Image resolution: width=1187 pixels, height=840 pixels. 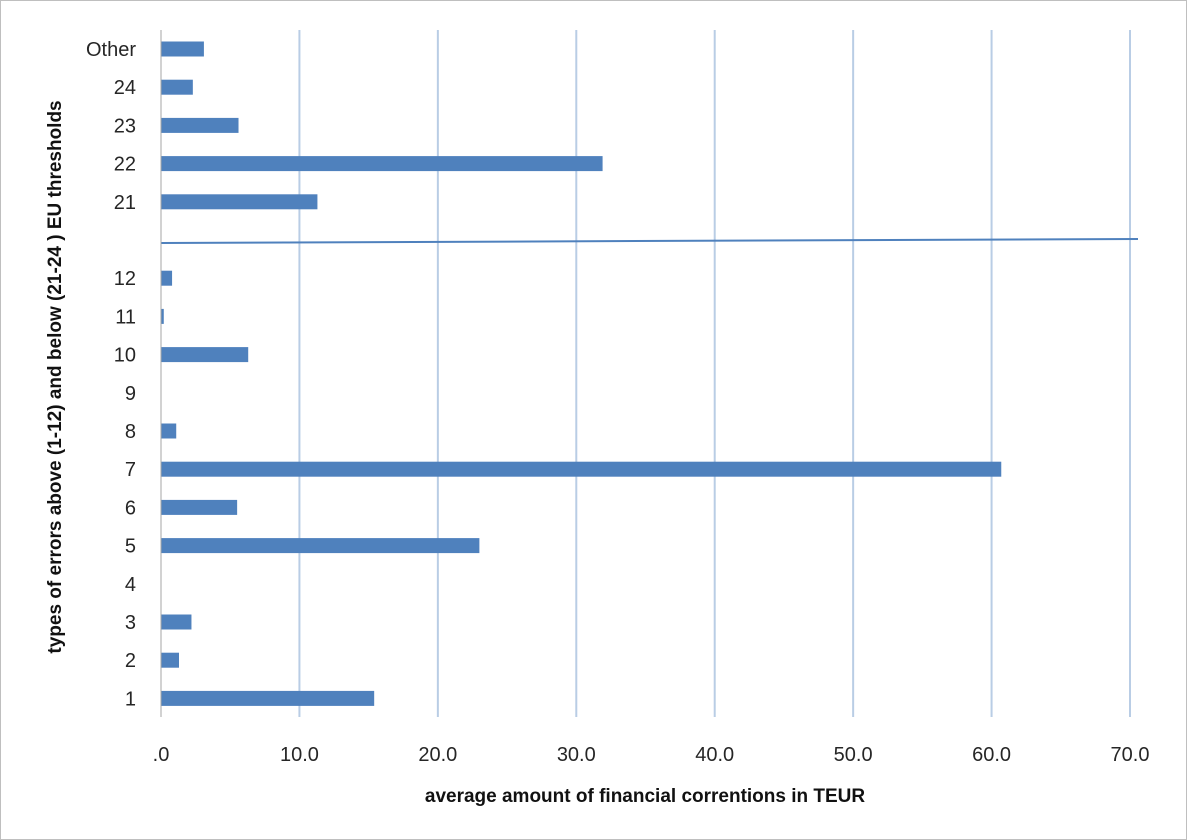 What do you see at coordinates (161, 755) in the screenshot?
I see `x-tick-label: .0` at bounding box center [161, 755].